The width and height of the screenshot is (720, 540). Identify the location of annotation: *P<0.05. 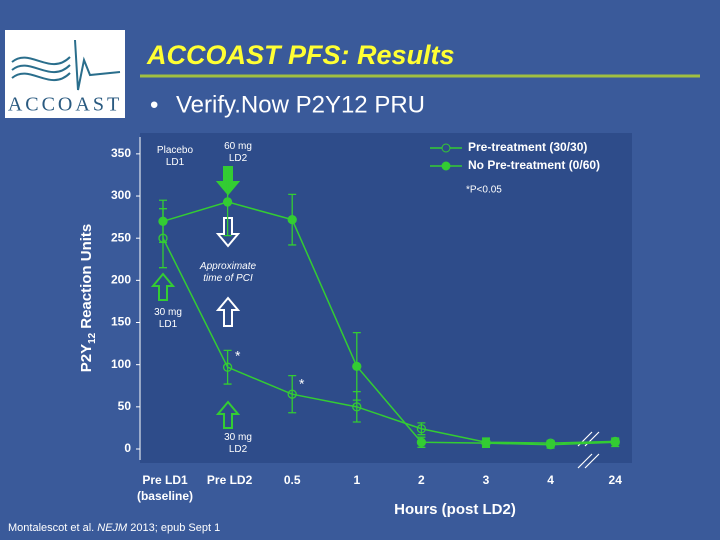
(484, 190).